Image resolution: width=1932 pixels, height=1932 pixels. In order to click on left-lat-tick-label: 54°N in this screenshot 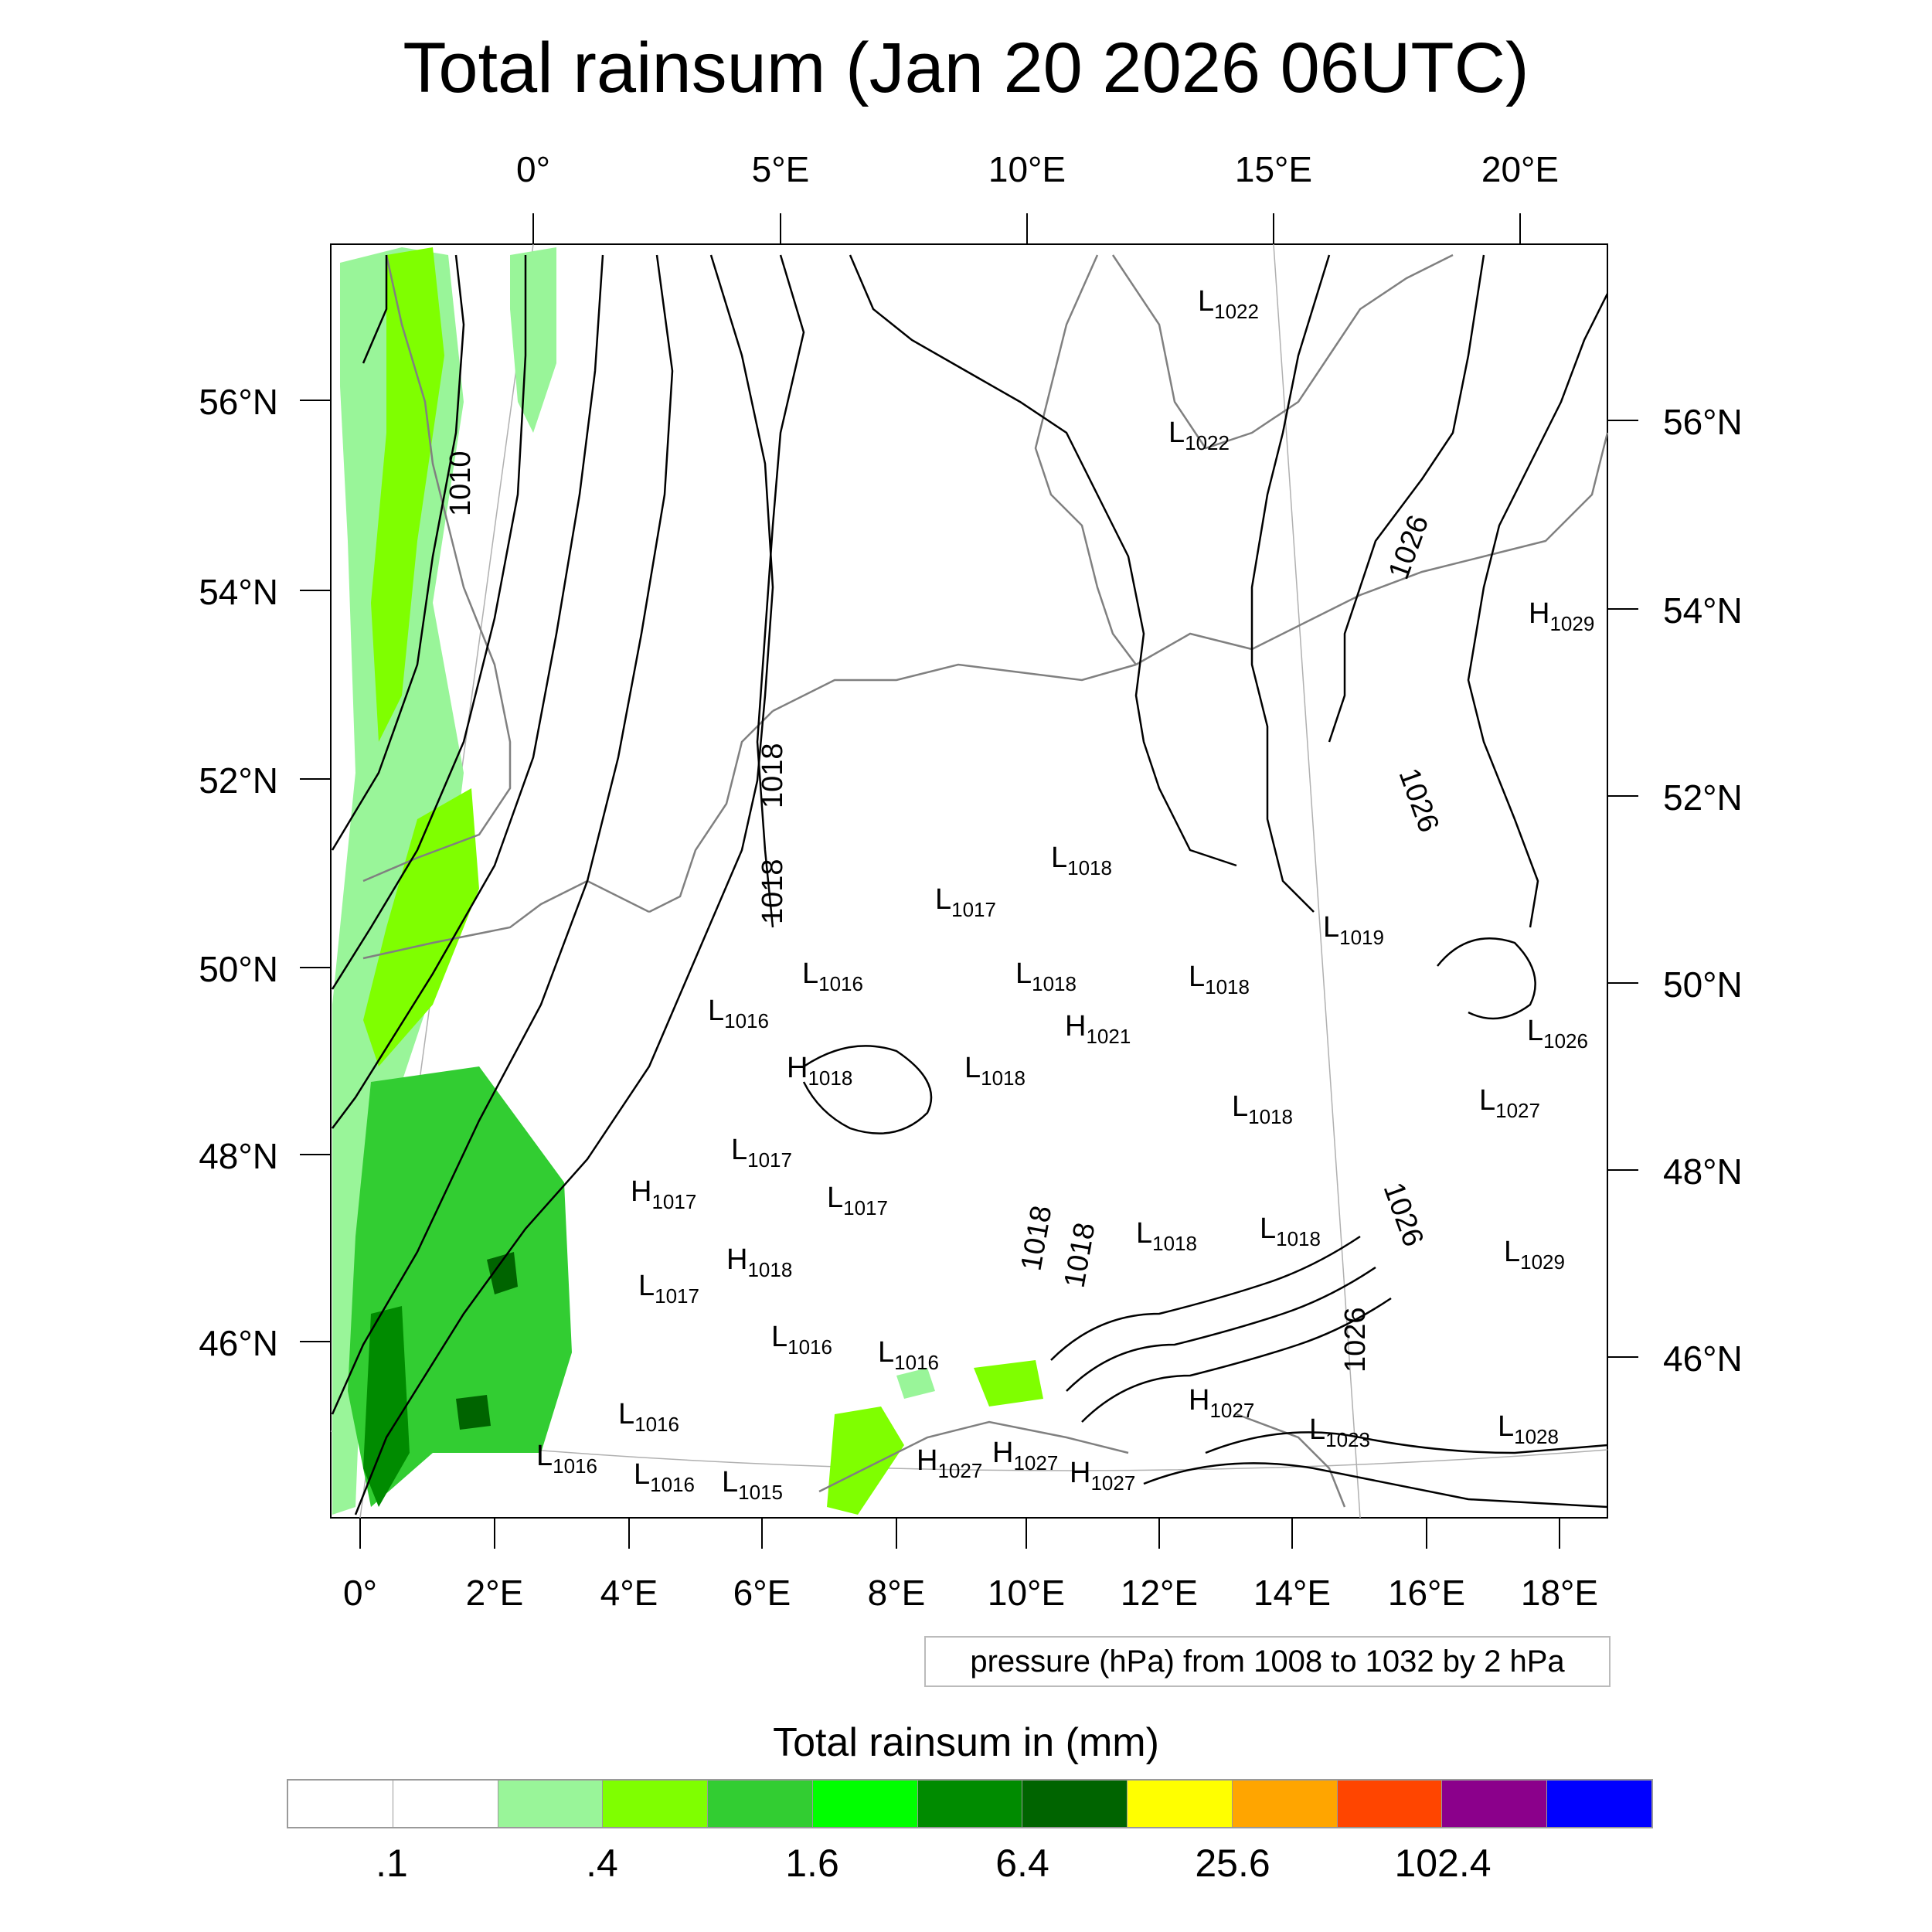, I will do `click(239, 592)`.